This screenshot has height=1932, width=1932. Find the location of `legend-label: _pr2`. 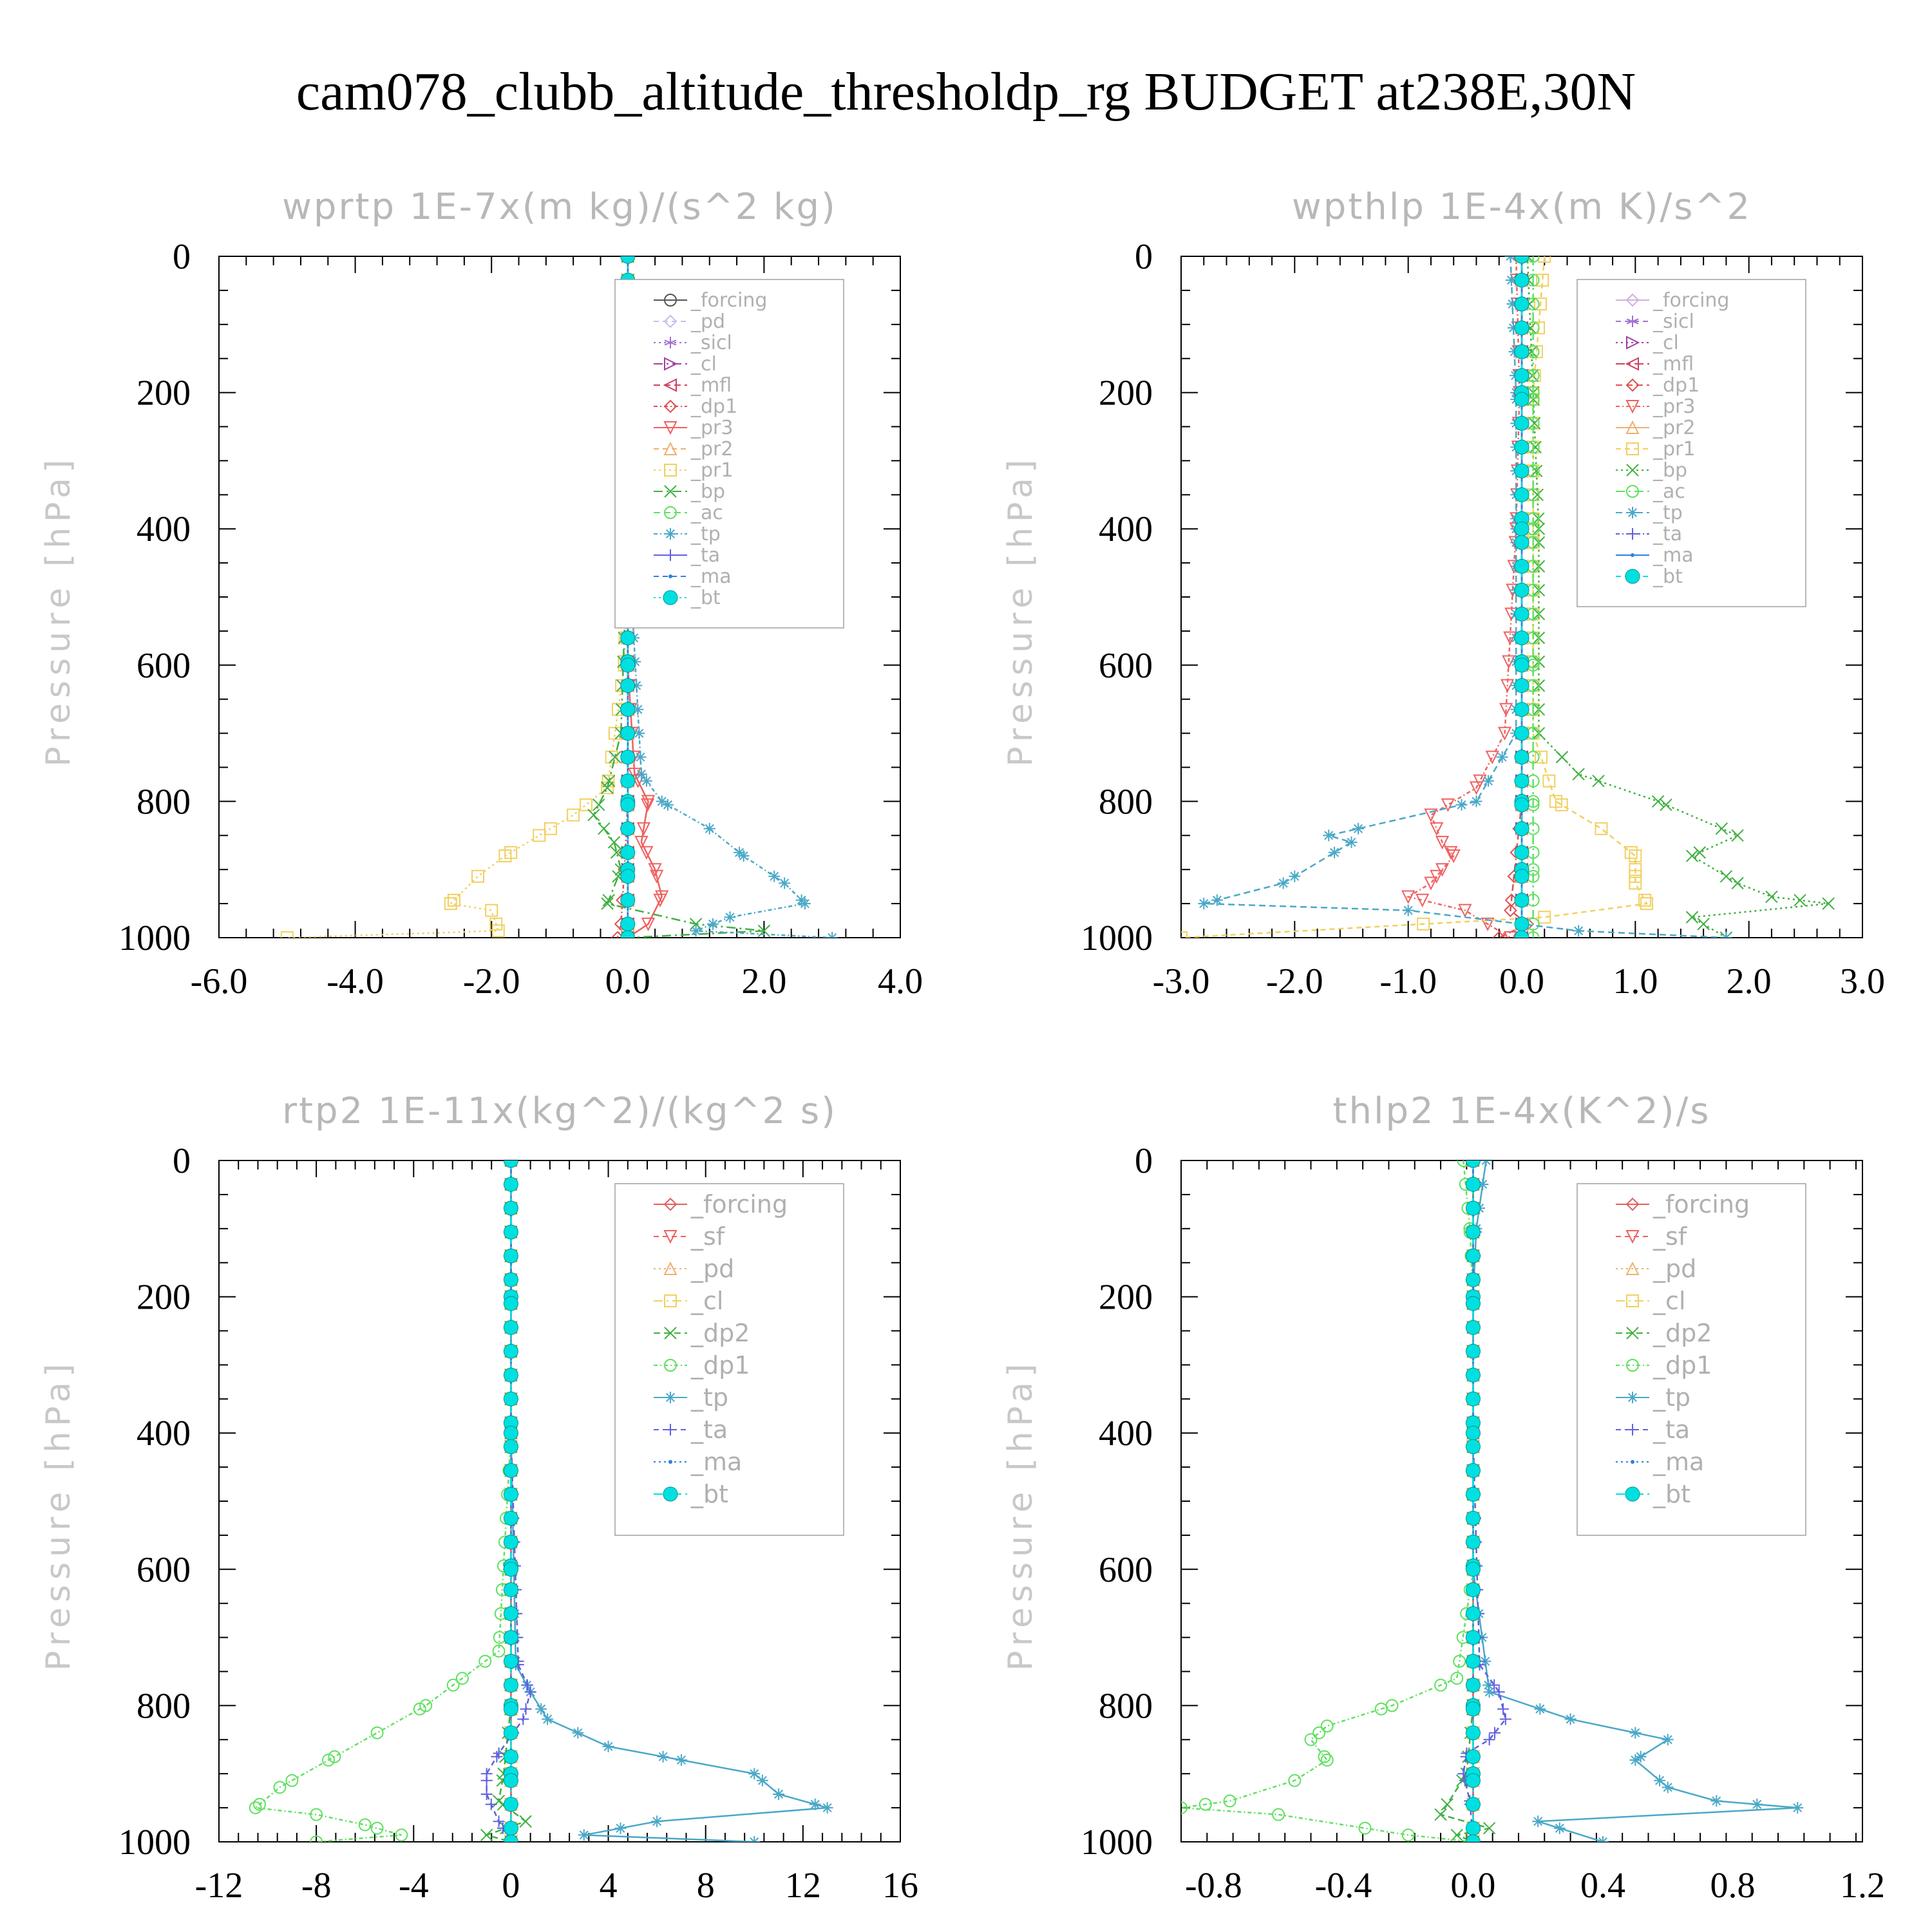

legend-label: _pr2 is located at coordinates (712, 449).